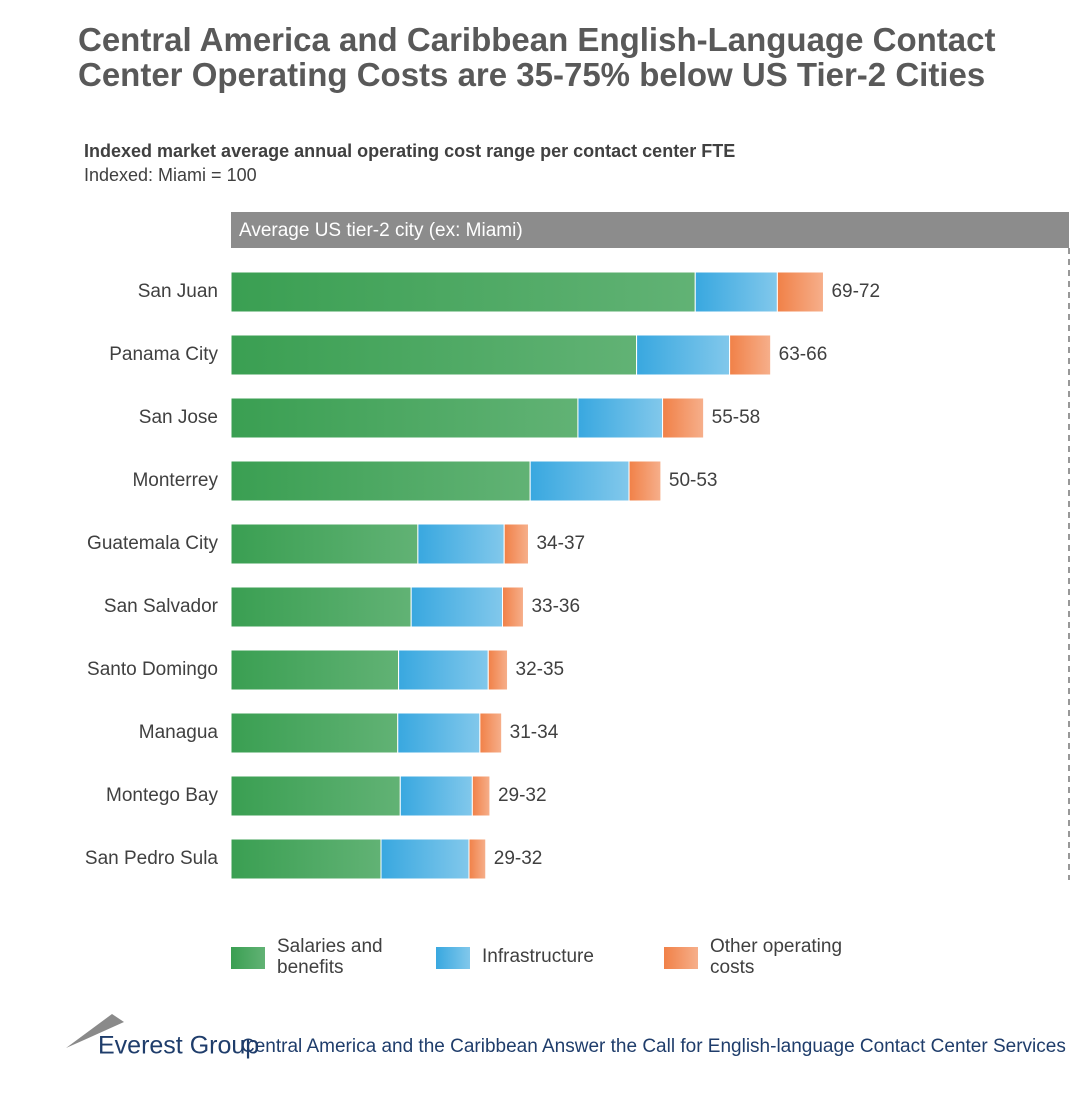  I want to click on total-label: 31-34, so click(534, 732).